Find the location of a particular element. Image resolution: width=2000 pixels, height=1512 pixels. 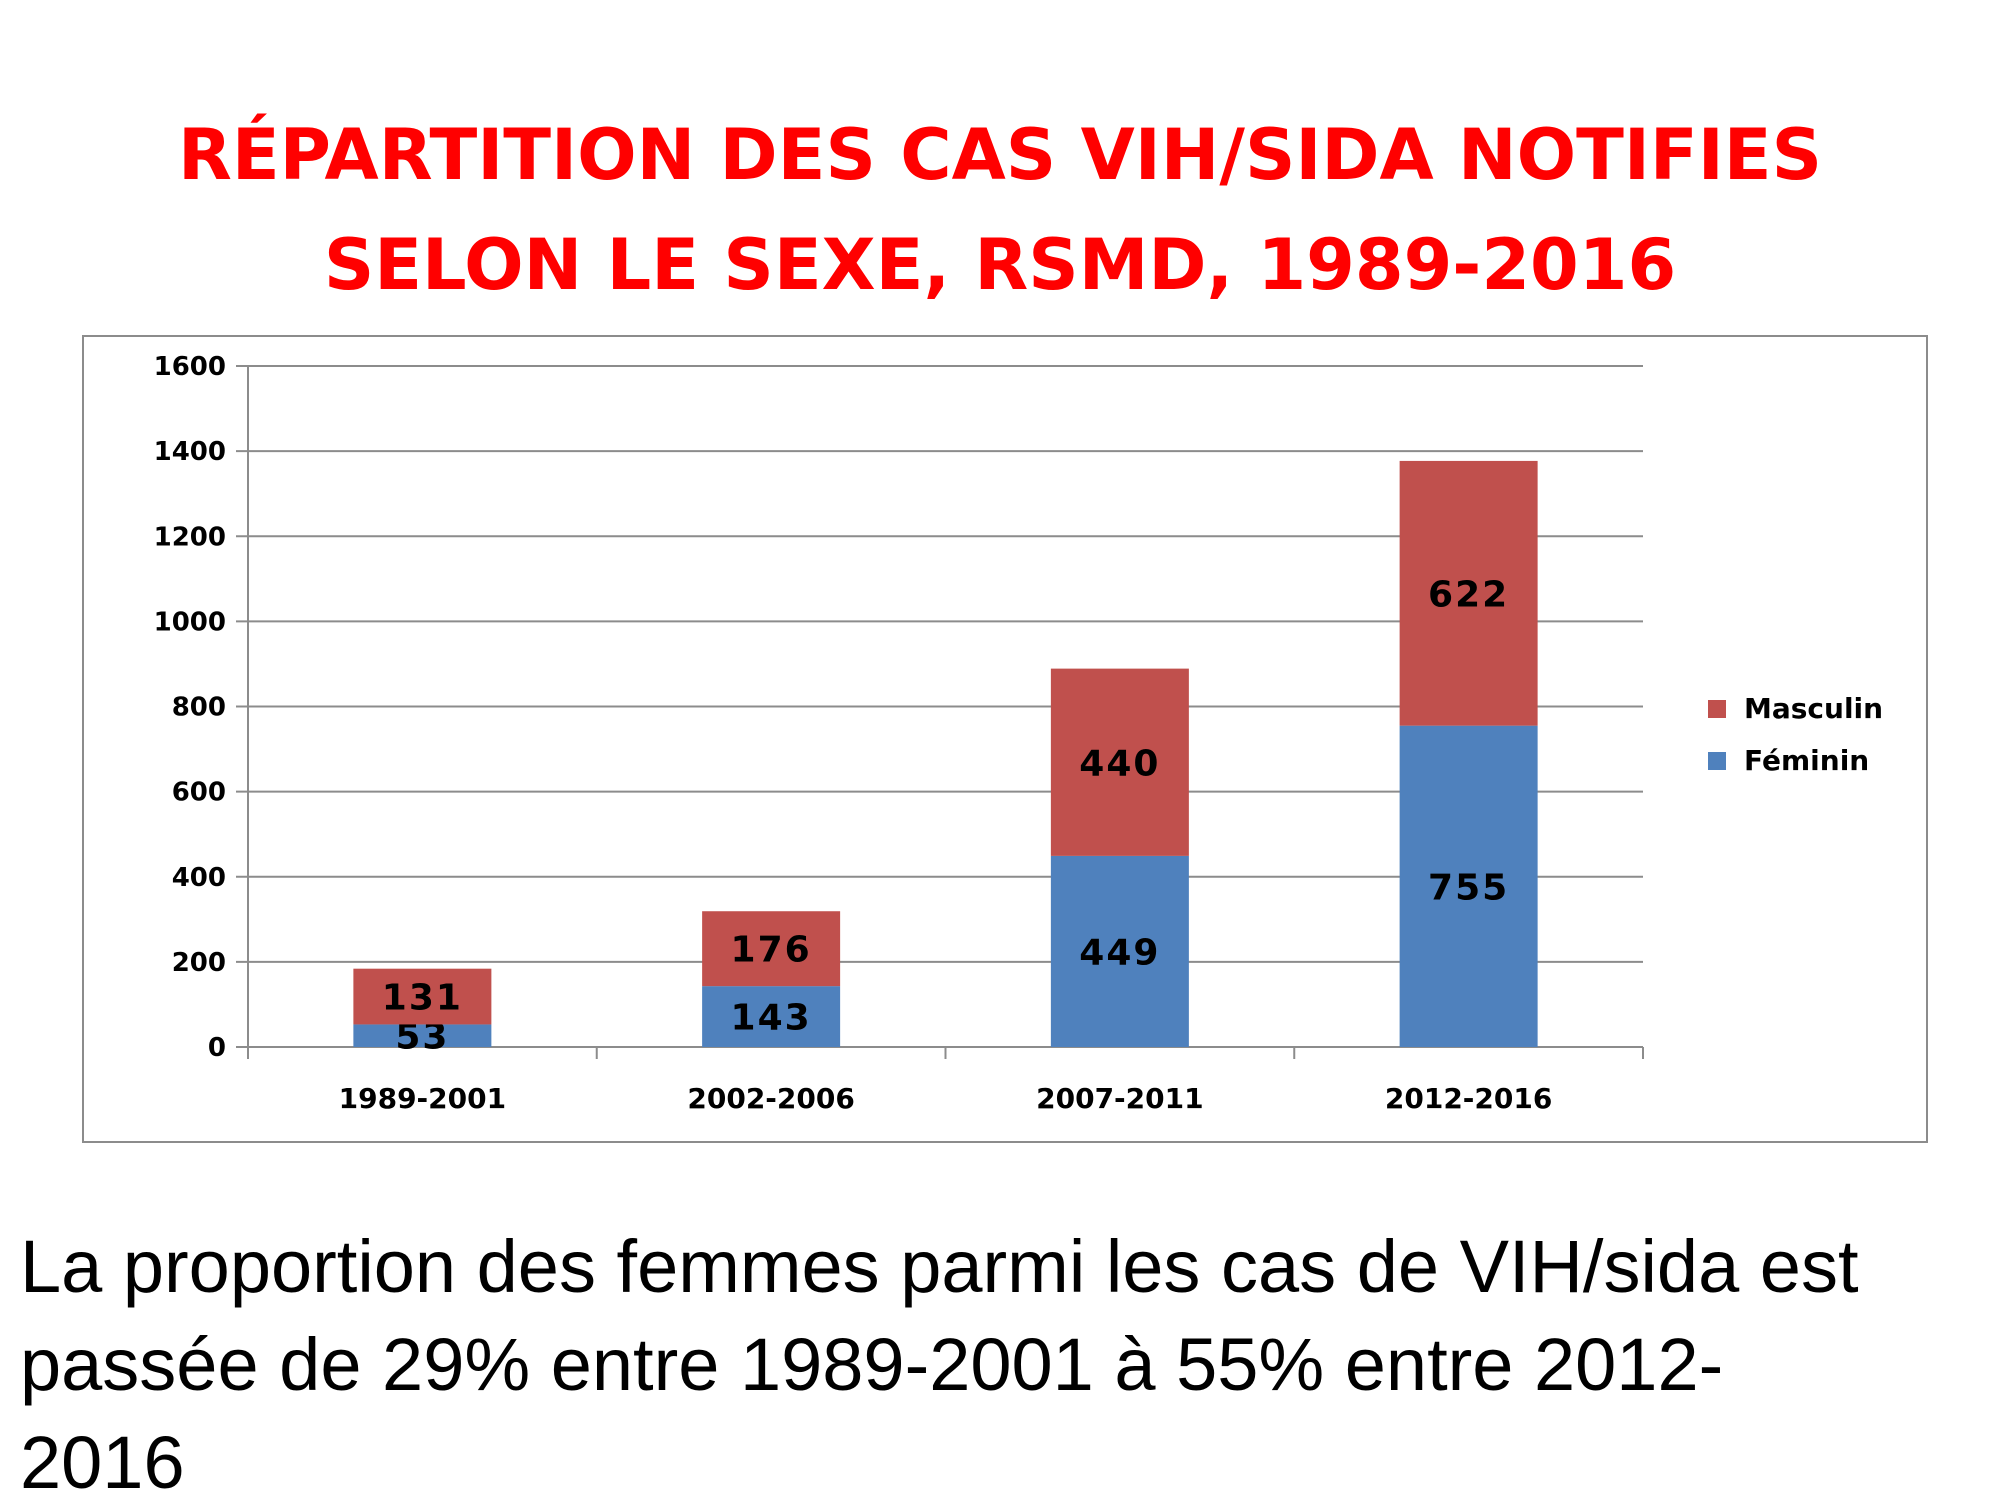

legend-label: Masculin is located at coordinates (1813, 708).